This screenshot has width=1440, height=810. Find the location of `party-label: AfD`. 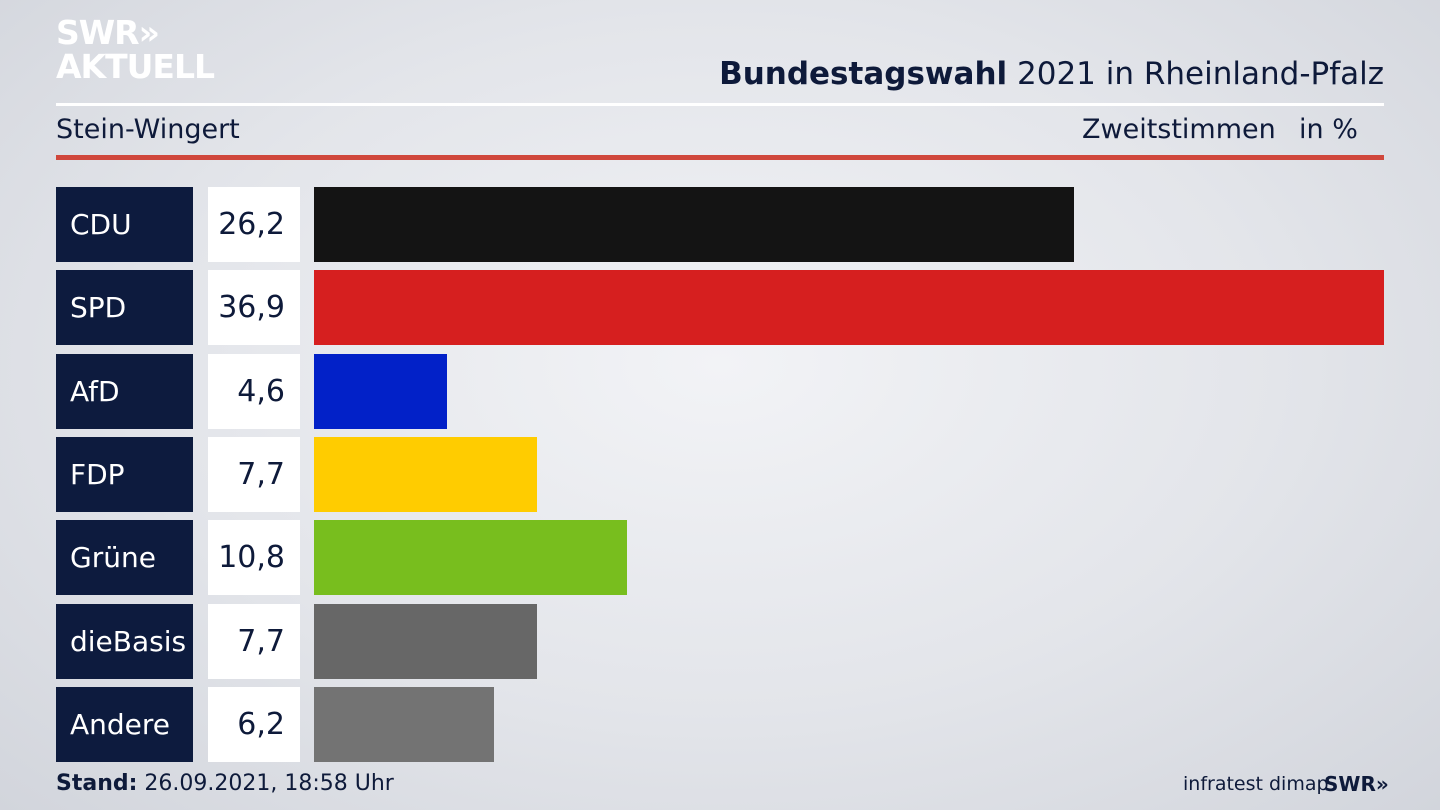

party-label: AfD is located at coordinates (124, 391).